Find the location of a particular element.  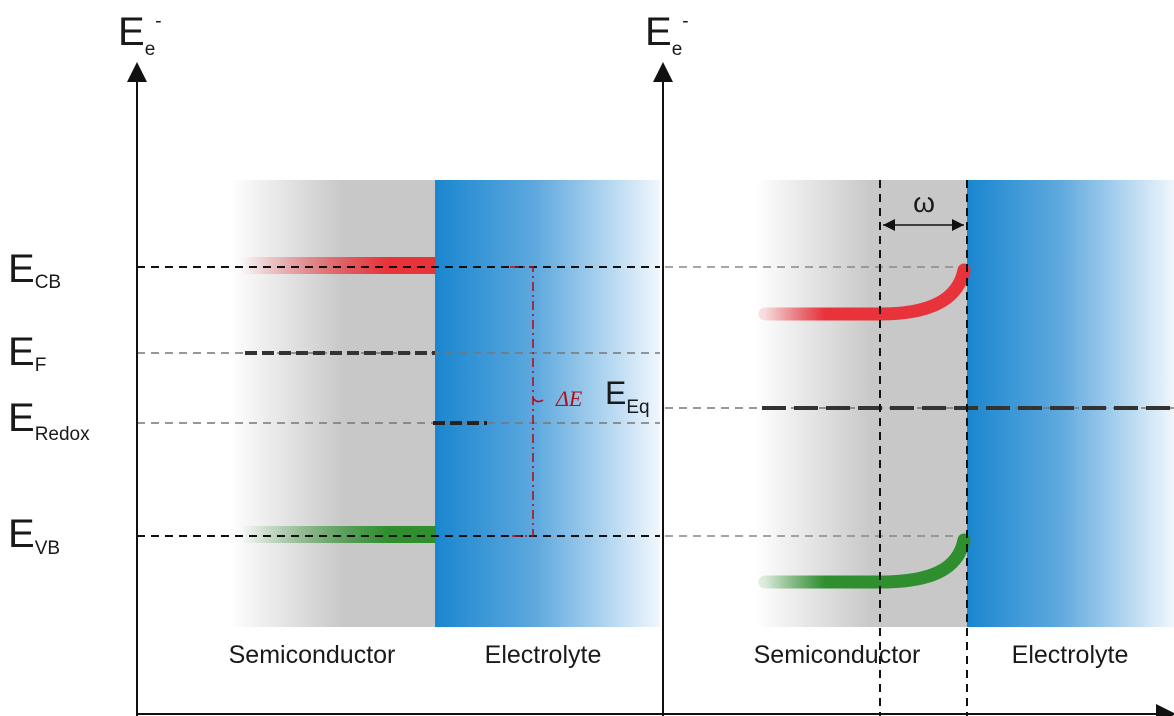

evb-label: EVB is located at coordinates (34, 535).